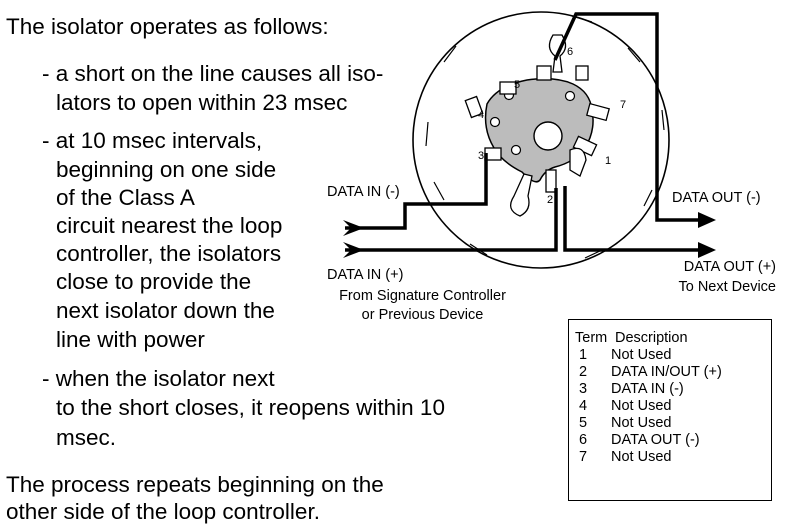 The height and width of the screenshot is (526, 786). Describe the element at coordinates (213, 73) in the screenshot. I see `bullet1-line1: - a short on the line causes all iso-` at that location.